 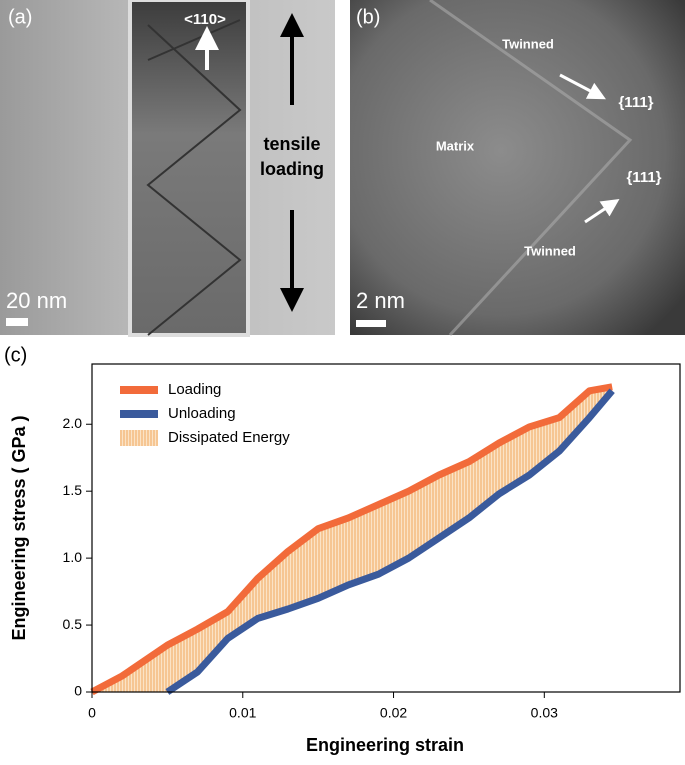 I want to click on y-tick-label: 1.5, so click(x=73, y=490).